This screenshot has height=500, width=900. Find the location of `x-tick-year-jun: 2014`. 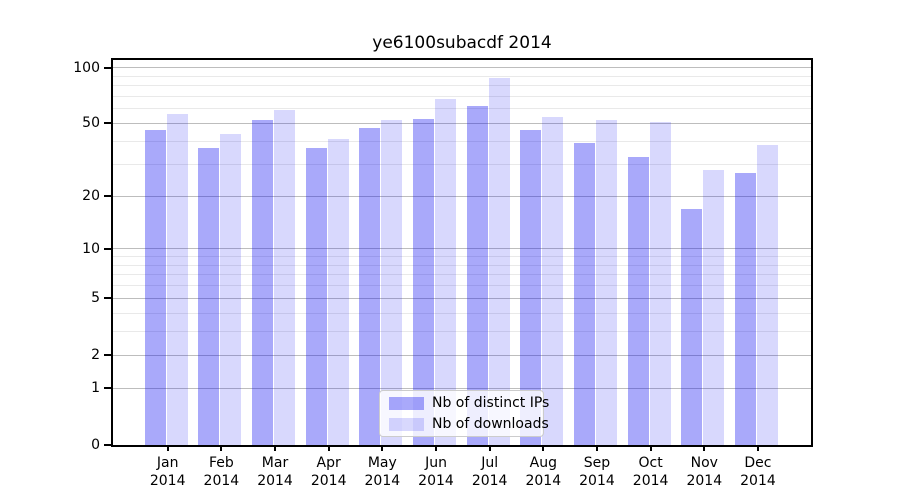

x-tick-year-jun: 2014 is located at coordinates (436, 481).